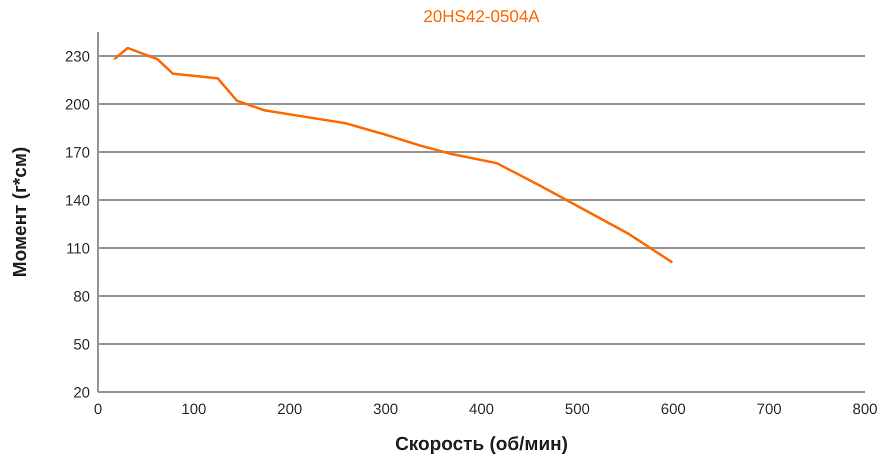 The height and width of the screenshot is (464, 883). I want to click on x-tick-label: 800, so click(865, 409).